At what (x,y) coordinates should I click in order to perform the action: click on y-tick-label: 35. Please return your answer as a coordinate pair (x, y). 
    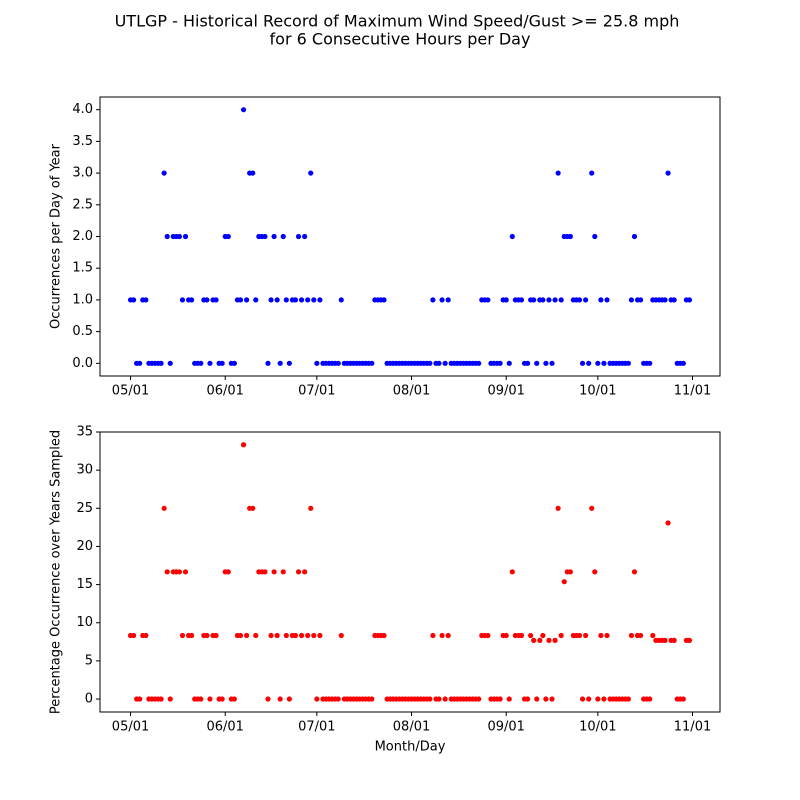
    Looking at the image, I should click on (84, 432).